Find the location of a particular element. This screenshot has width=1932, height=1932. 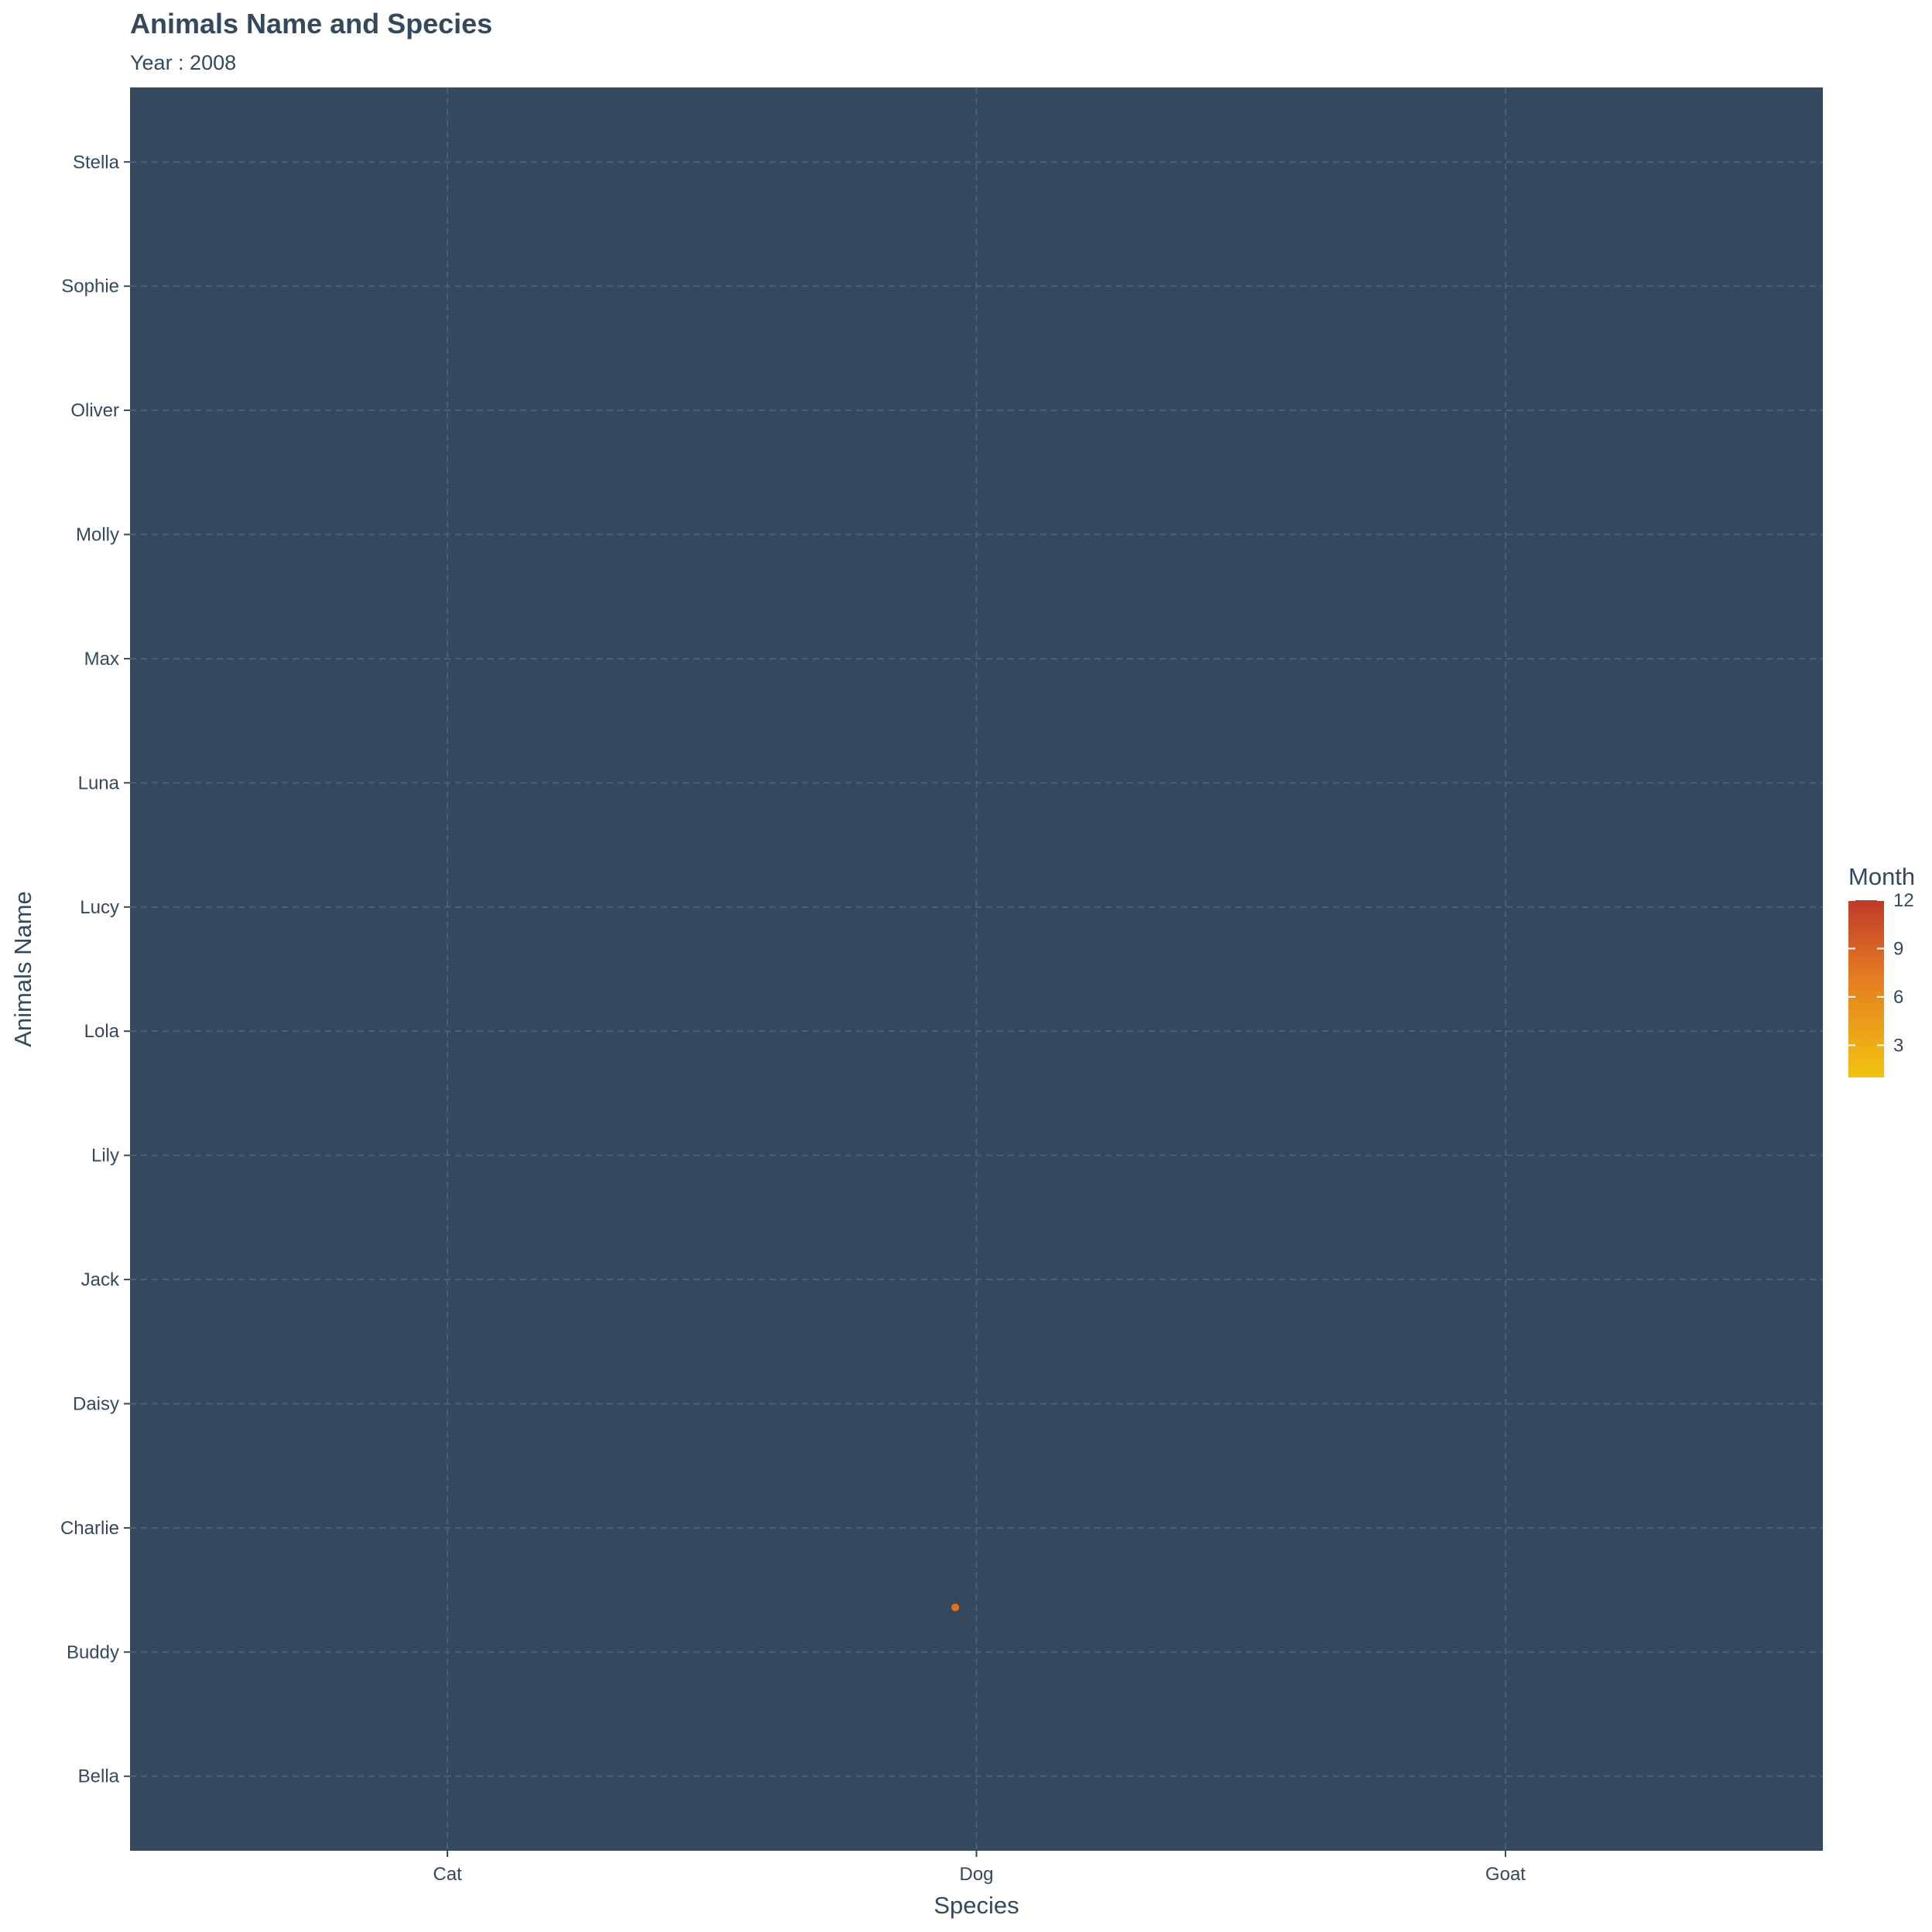

y-tick-label: Sophie is located at coordinates (90, 286).